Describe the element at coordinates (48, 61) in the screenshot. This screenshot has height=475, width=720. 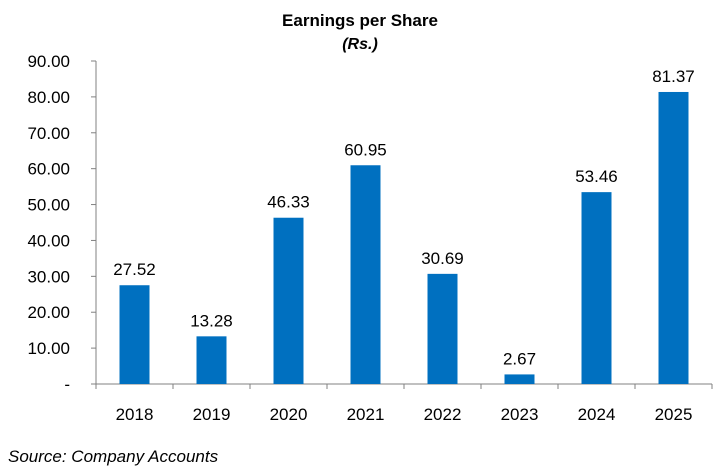
I see `y-tick-label: 90.00` at that location.